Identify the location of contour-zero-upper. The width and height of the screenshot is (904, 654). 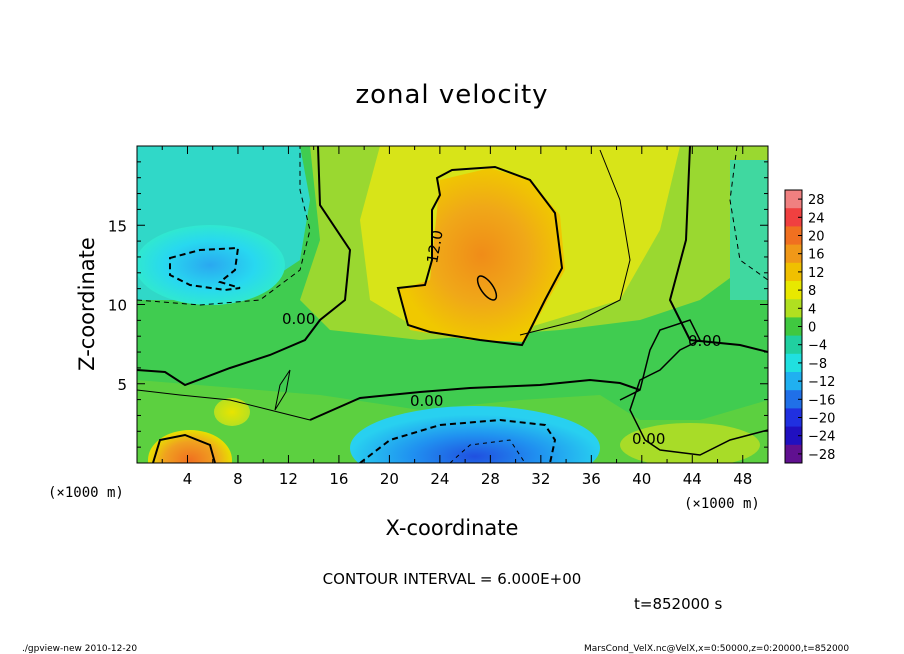
(244, 266).